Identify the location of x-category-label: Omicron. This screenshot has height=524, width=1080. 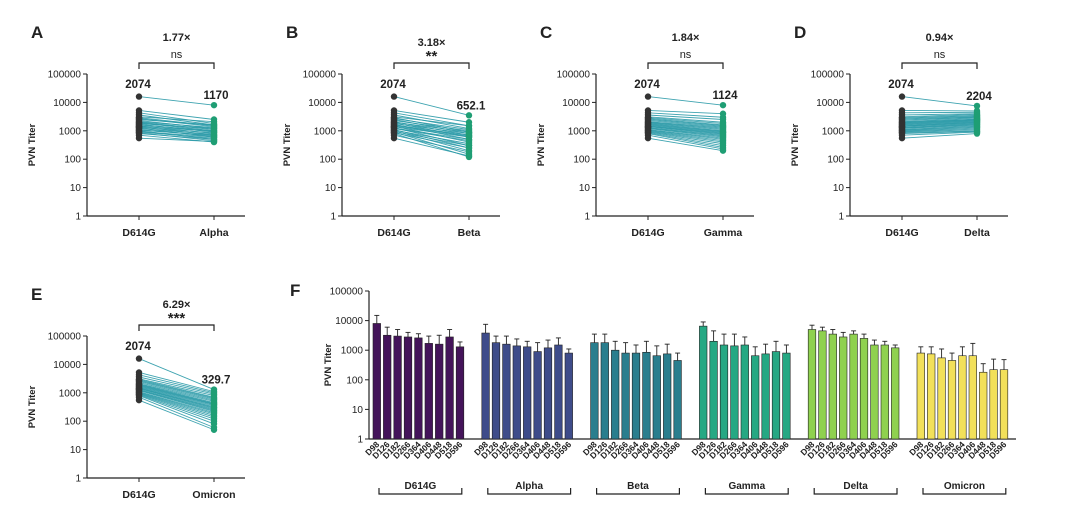
(213, 495).